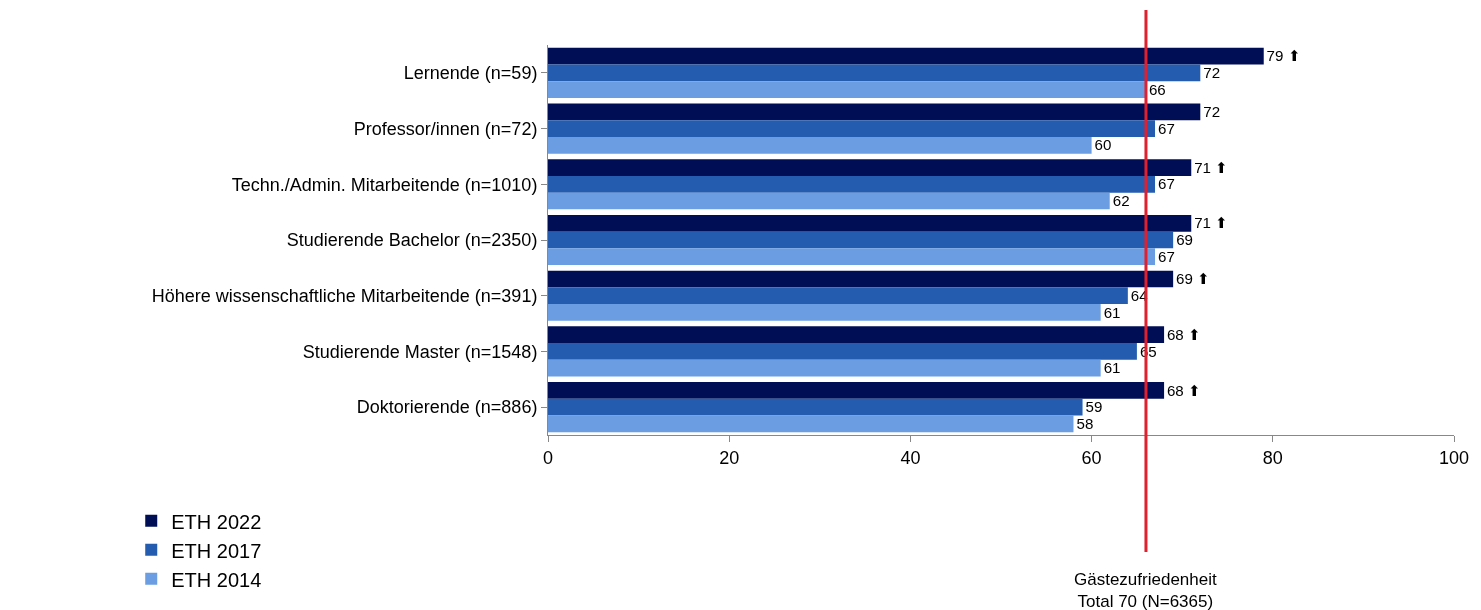 Image resolution: width=1481 pixels, height=610 pixels. What do you see at coordinates (344, 296) in the screenshot?
I see `y-tick-label: Höhere wissenschaftliche Mitarbeitende (n=391)` at bounding box center [344, 296].